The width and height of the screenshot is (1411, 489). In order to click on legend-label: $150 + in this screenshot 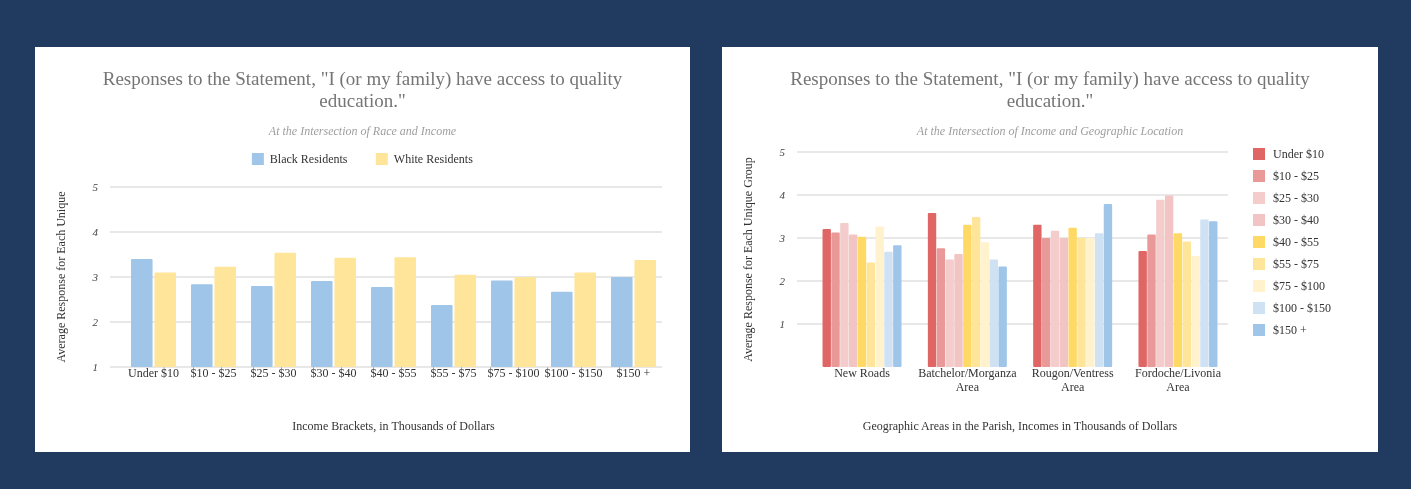, I will do `click(1290, 330)`.